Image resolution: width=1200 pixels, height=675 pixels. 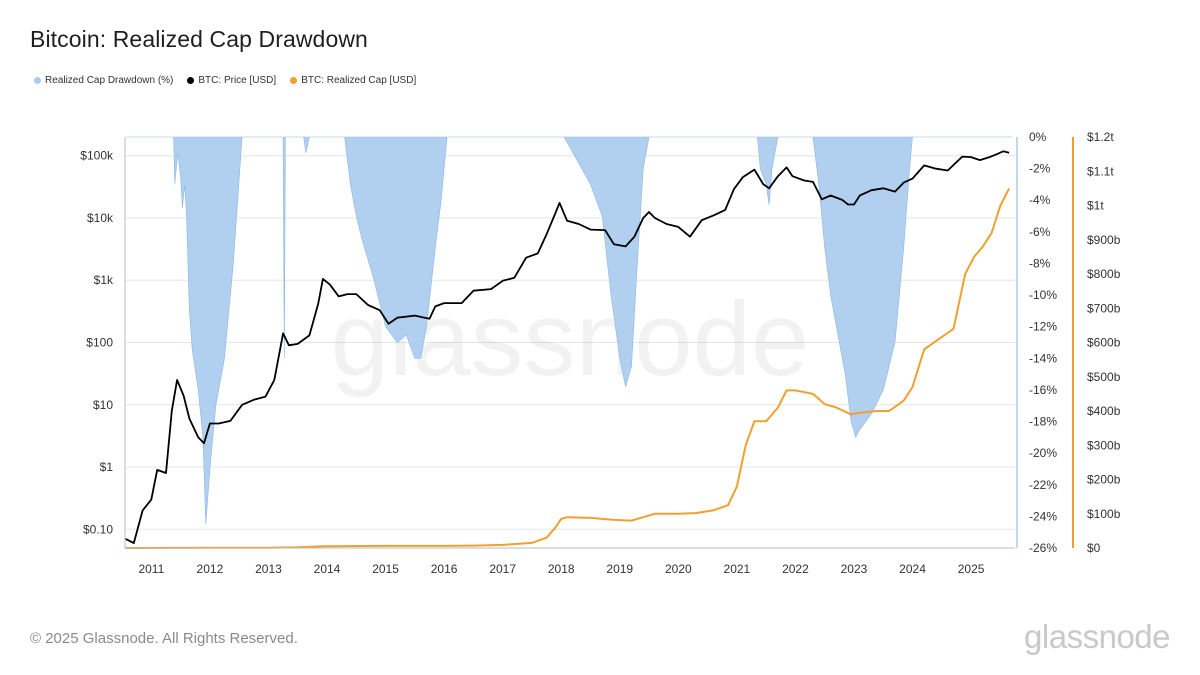 I want to click on realized-cap-tick-label-3: $300b, so click(x=1104, y=445).